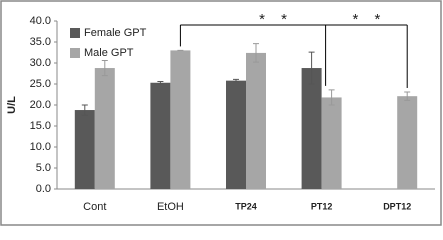 The image size is (443, 240). I want to click on y-tick-label: 15.0, so click(40, 126).